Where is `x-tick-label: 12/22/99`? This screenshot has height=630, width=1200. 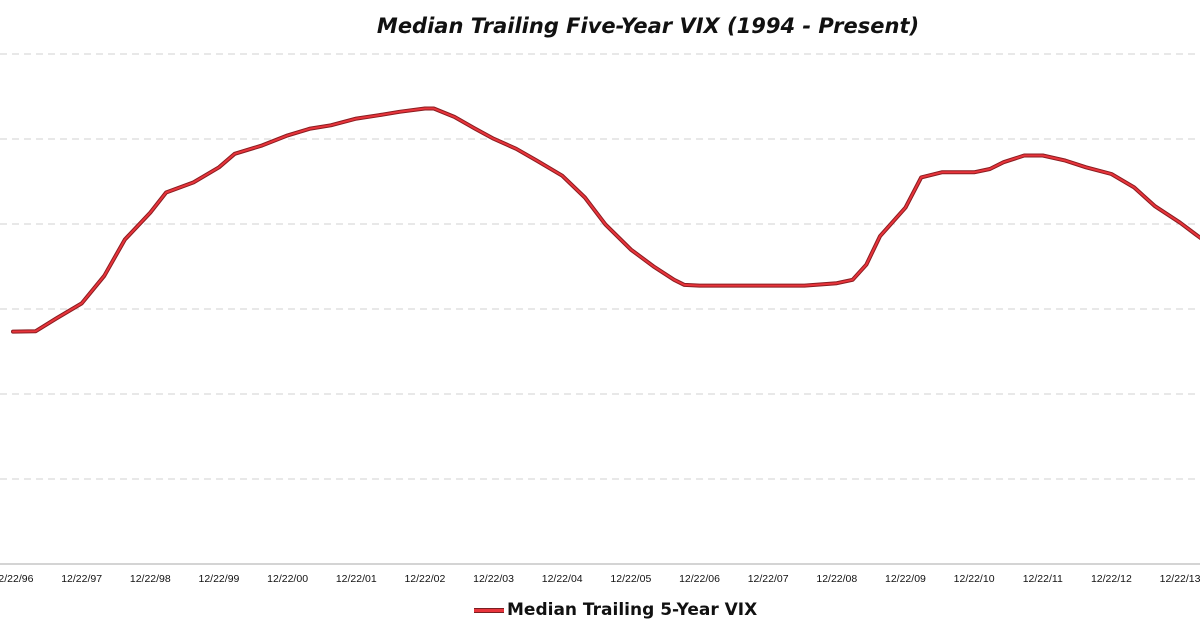 x-tick-label: 12/22/99 is located at coordinates (219, 579).